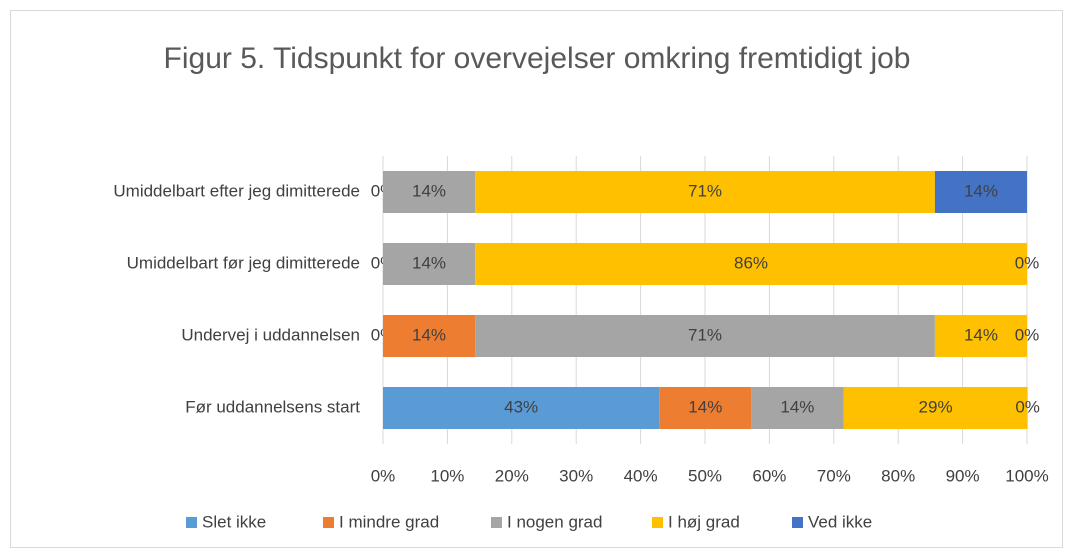  Describe the element at coordinates (270, 334) in the screenshot. I see `y-tick-label: Undervej i uddannelsen` at that location.